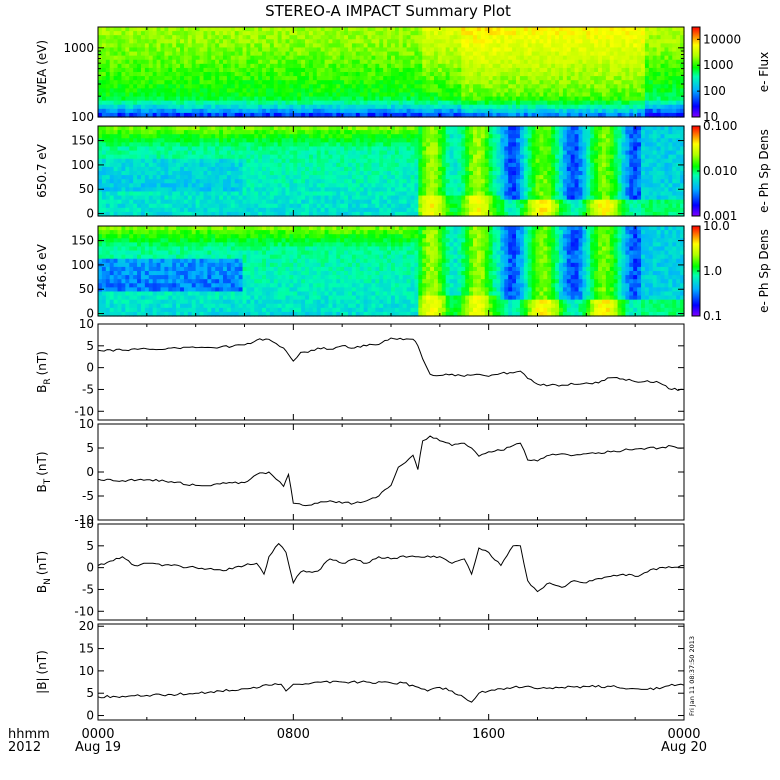 The width and height of the screenshot is (780, 780). I want to click on panel-5: BT(nT) -10 -5 0 5 10, so click(360, 472).